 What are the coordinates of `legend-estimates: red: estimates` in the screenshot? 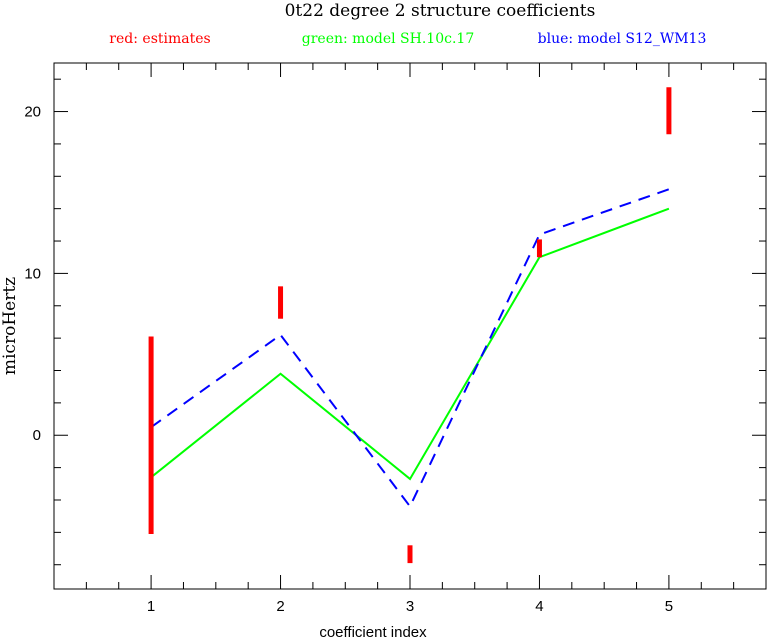 It's located at (159, 39).